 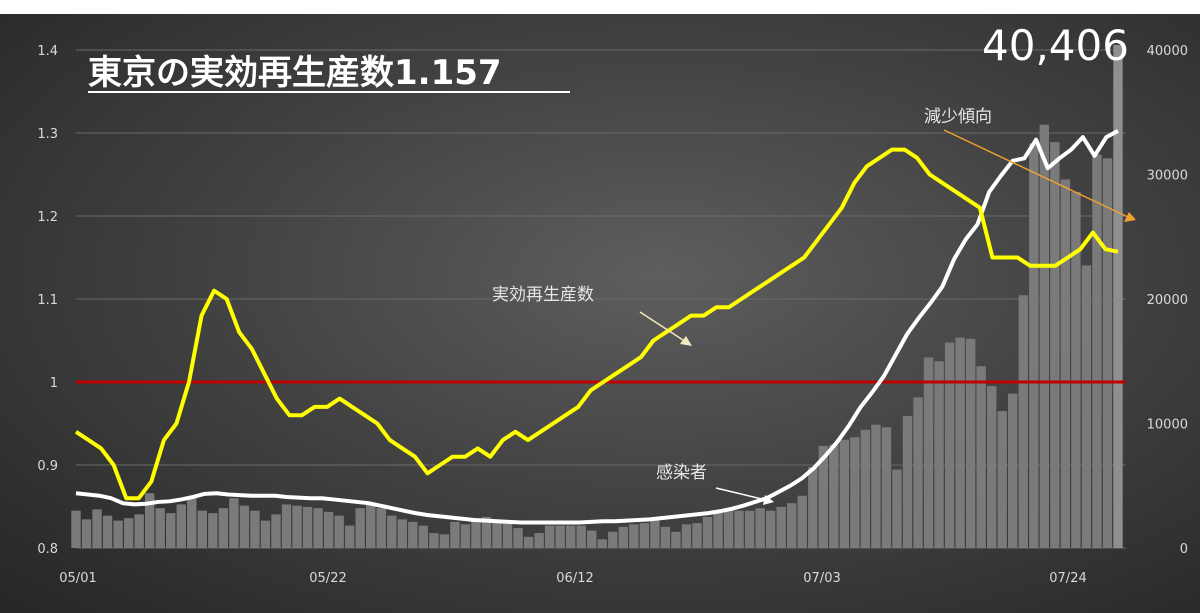 What do you see at coordinates (47, 549) in the screenshot?
I see `y-left-tick-label: 0.8` at bounding box center [47, 549].